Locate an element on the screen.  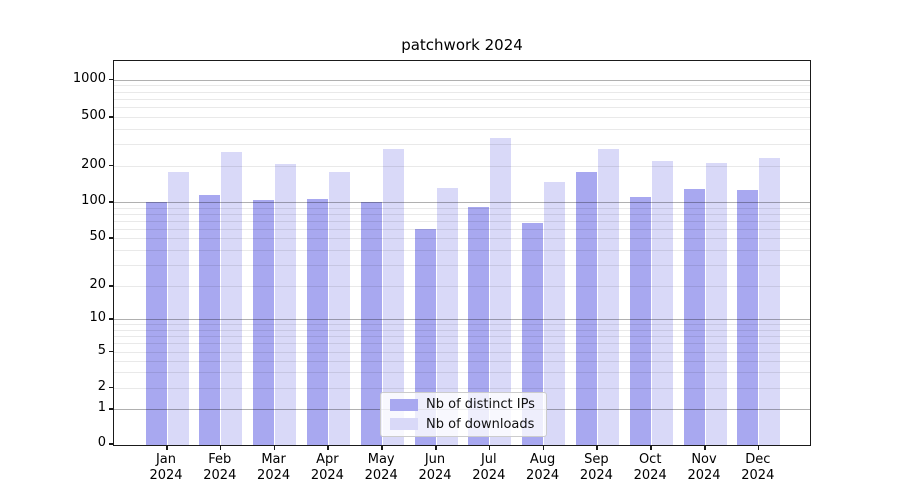
legend-swatch-distinct-ips is located at coordinates (404, 404).